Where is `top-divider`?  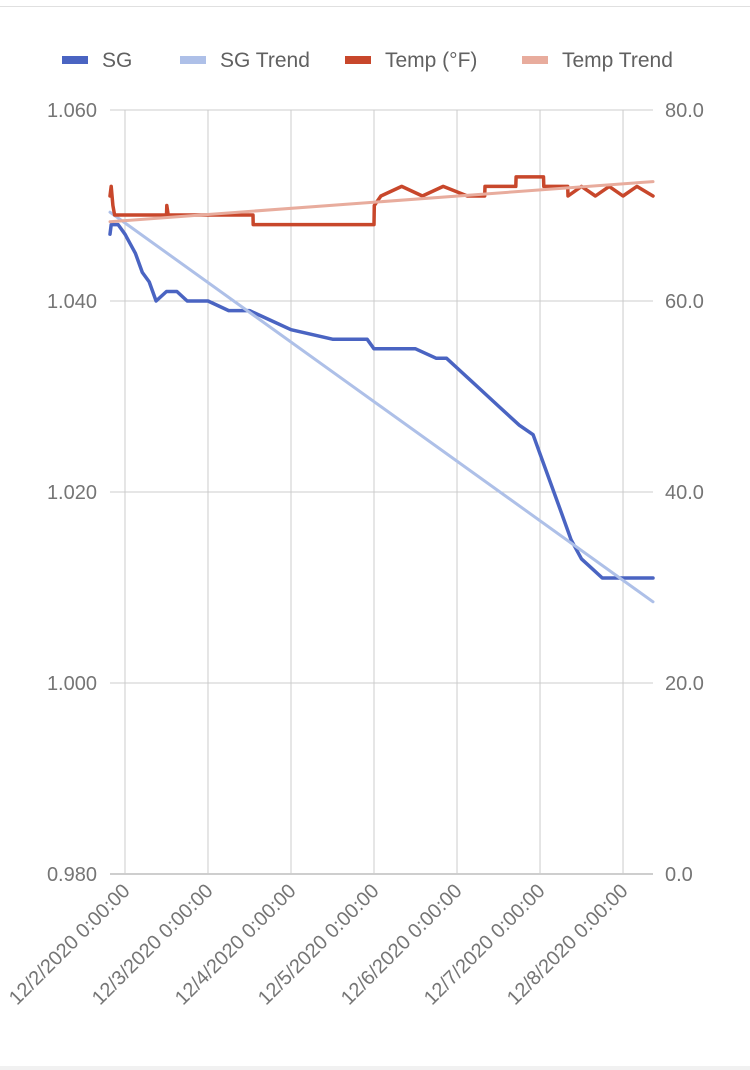 top-divider is located at coordinates (375, 6).